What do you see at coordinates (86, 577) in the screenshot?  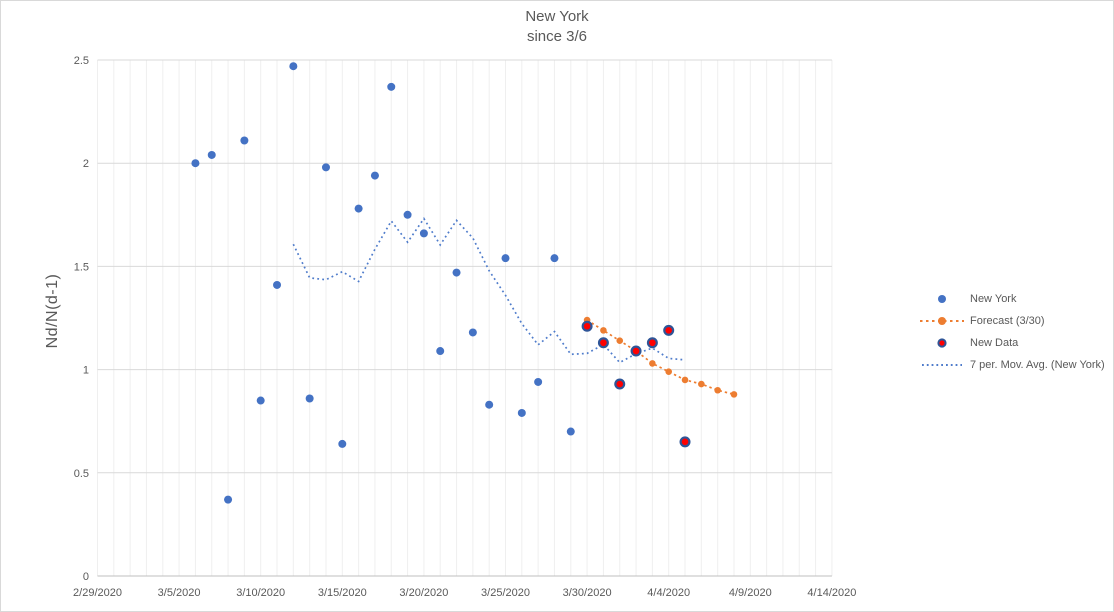 I see `y-tick-label: 0` at bounding box center [86, 577].